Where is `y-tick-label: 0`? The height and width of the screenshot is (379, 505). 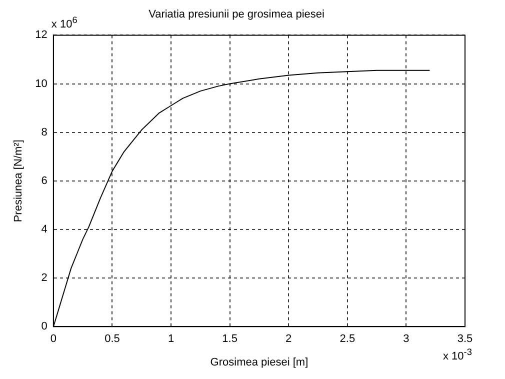 y-tick-label: 0 is located at coordinates (44, 326).